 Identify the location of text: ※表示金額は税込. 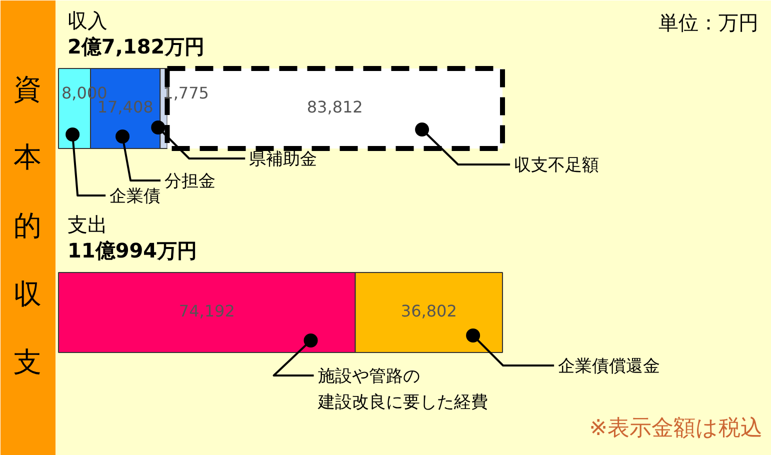
(676, 428).